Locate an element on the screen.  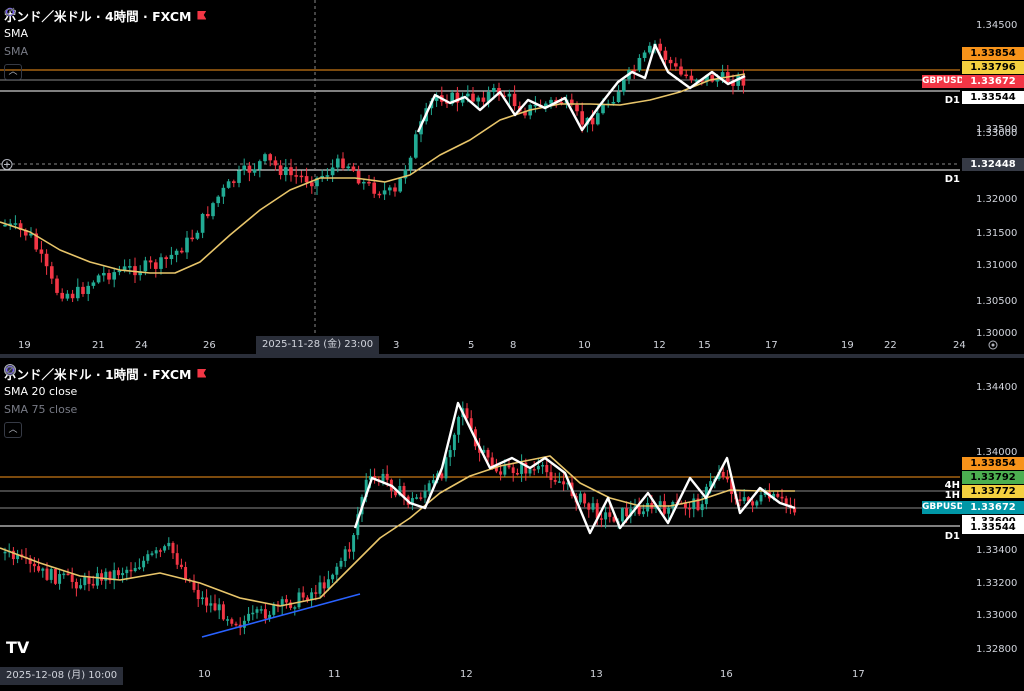
price-tag-d1-b: 1.33544 is located at coordinates (993, 527).